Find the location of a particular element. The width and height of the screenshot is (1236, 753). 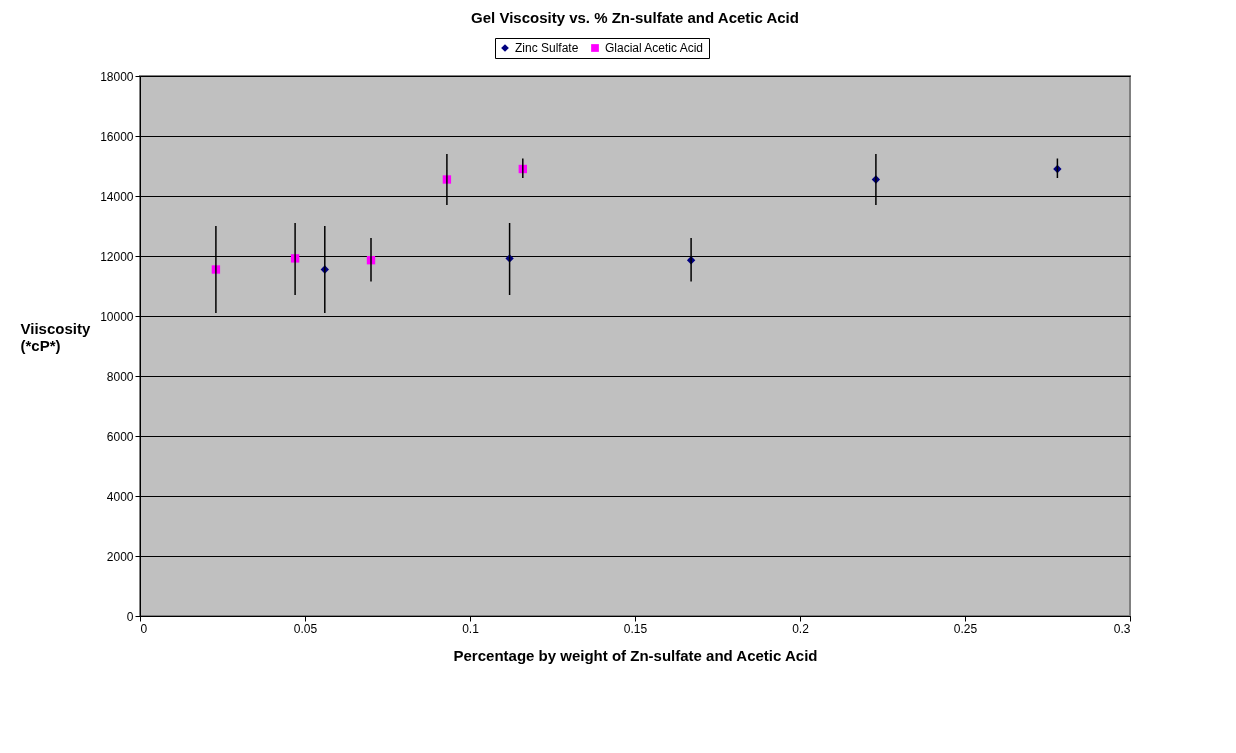

x-tick-label: 0.15 is located at coordinates (635, 628).